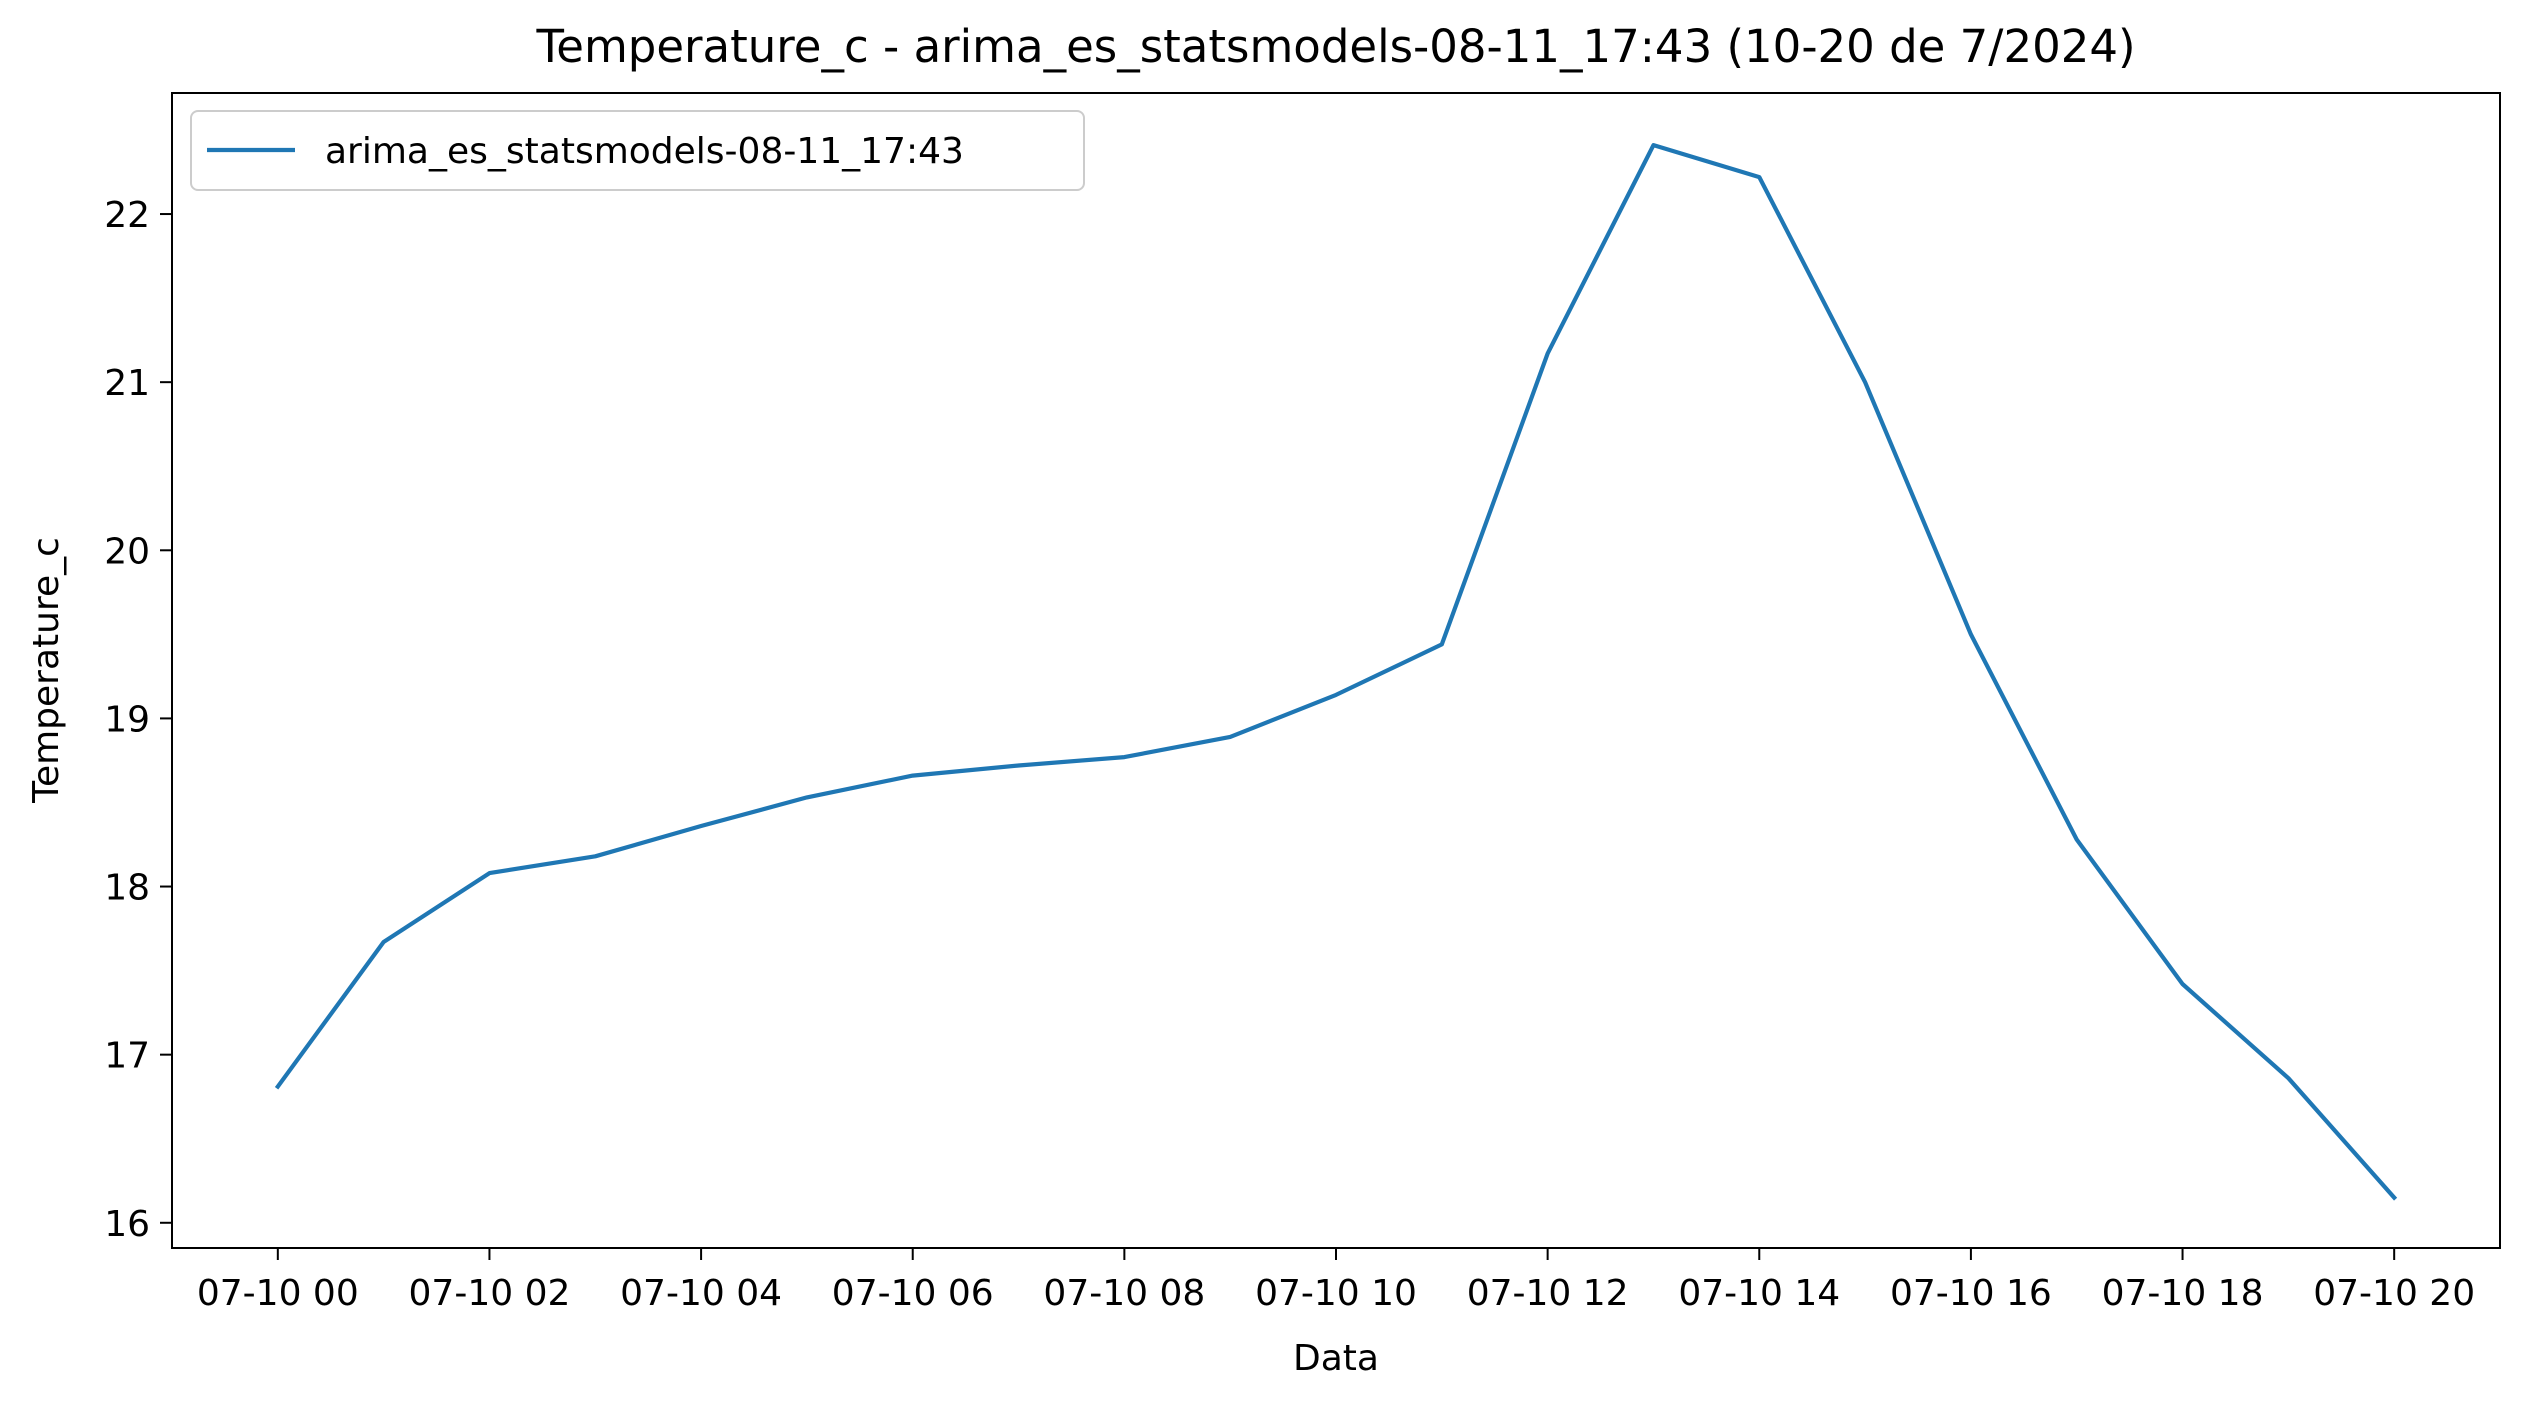  What do you see at coordinates (278, 1293) in the screenshot?
I see `x-tick-label: 07-10 00` at bounding box center [278, 1293].